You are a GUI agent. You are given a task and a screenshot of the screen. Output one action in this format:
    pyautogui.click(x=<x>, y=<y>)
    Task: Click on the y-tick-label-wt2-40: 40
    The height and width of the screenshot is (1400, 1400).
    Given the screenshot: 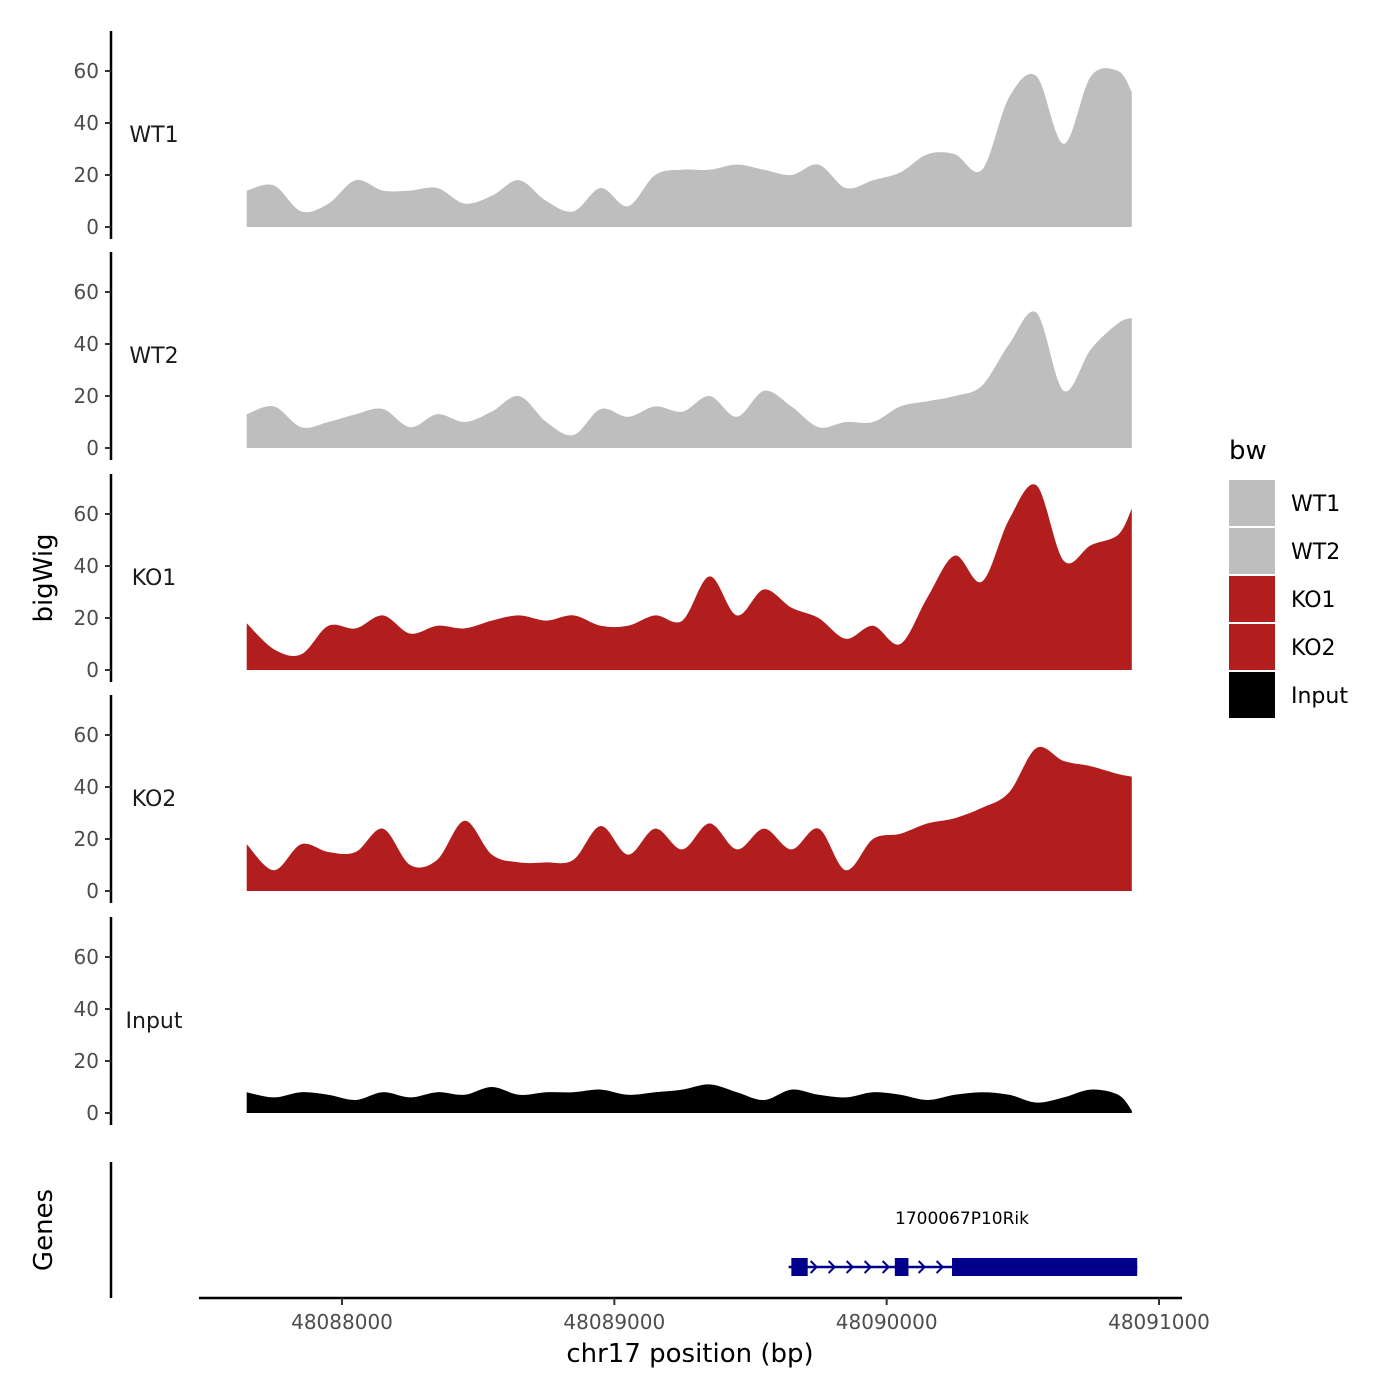 What is the action you would take?
    pyautogui.click(x=86, y=344)
    